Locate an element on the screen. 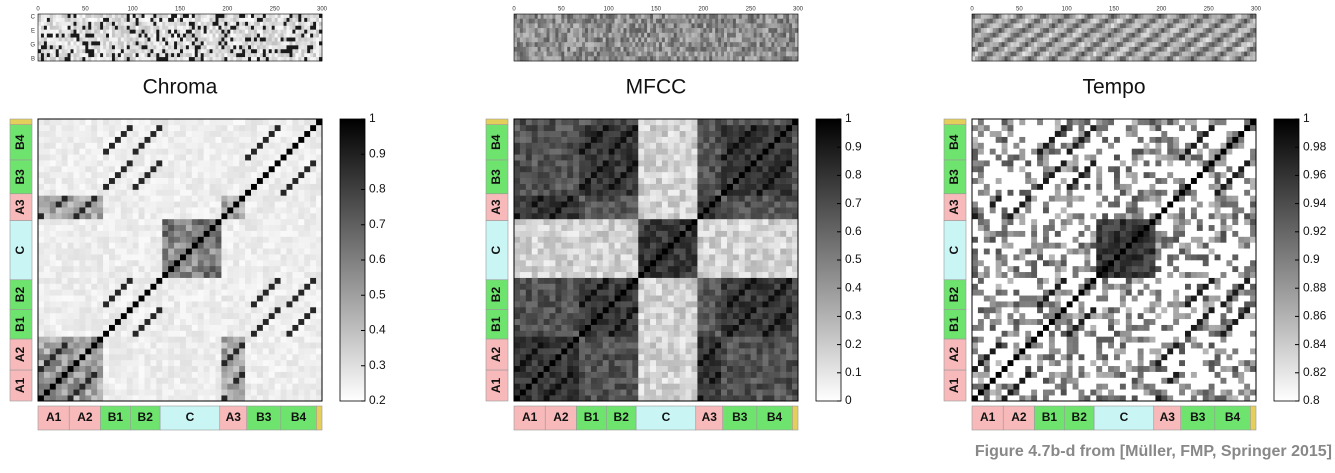 Image resolution: width=1335 pixels, height=473 pixels. feature-tick: 50 is located at coordinates (561, 10).